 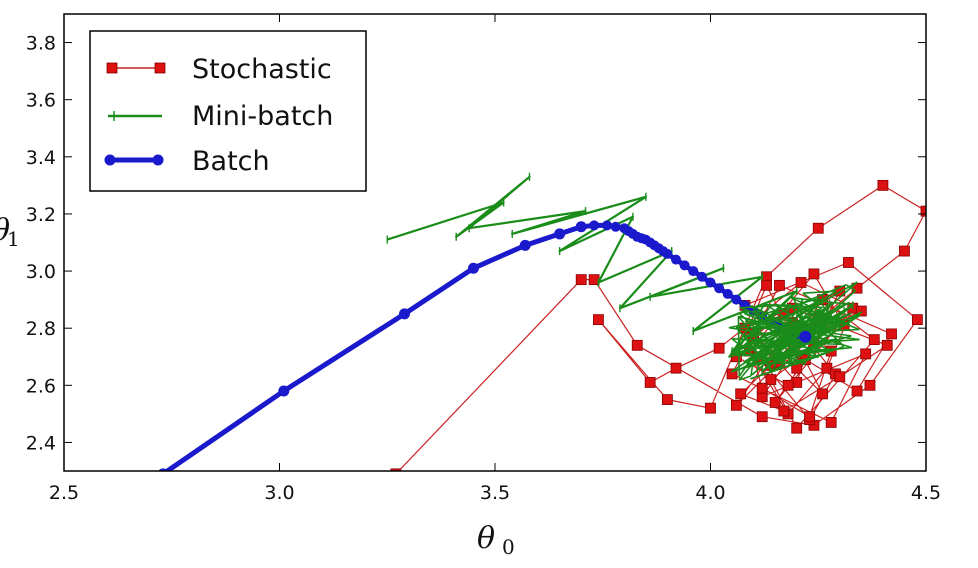 I want to click on y-tick-label: 3.8, so click(x=41, y=44).